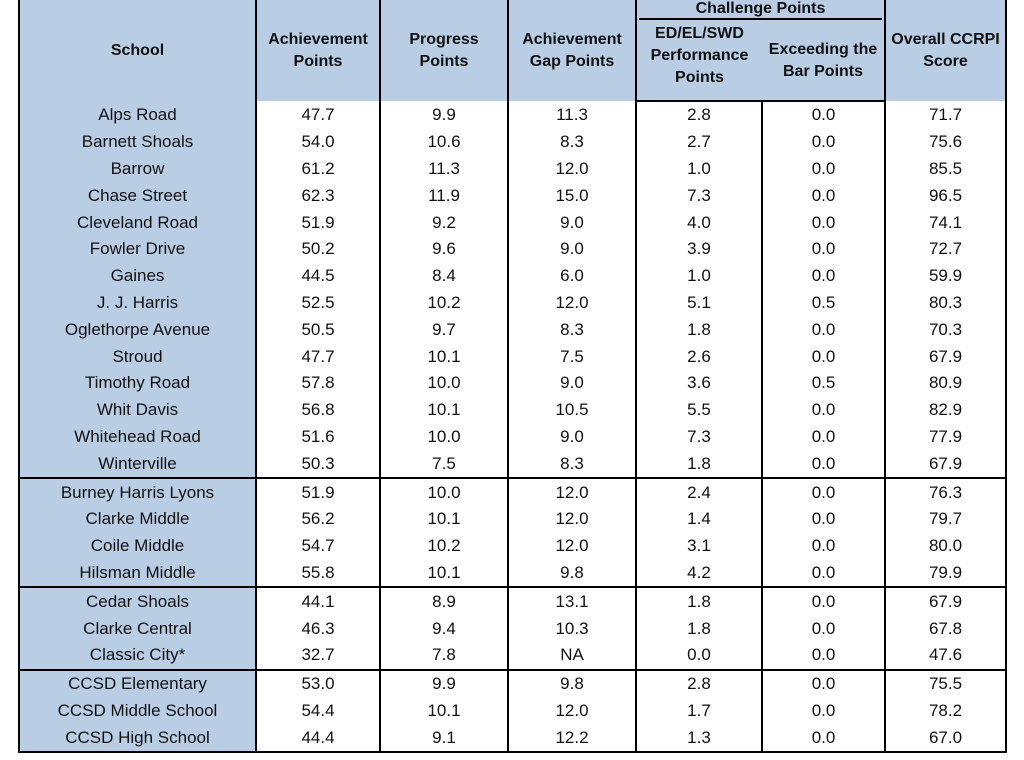 This screenshot has height=760, width=1024. Describe the element at coordinates (946, 628) in the screenshot. I see `overall-score-cell: 67.8` at that location.